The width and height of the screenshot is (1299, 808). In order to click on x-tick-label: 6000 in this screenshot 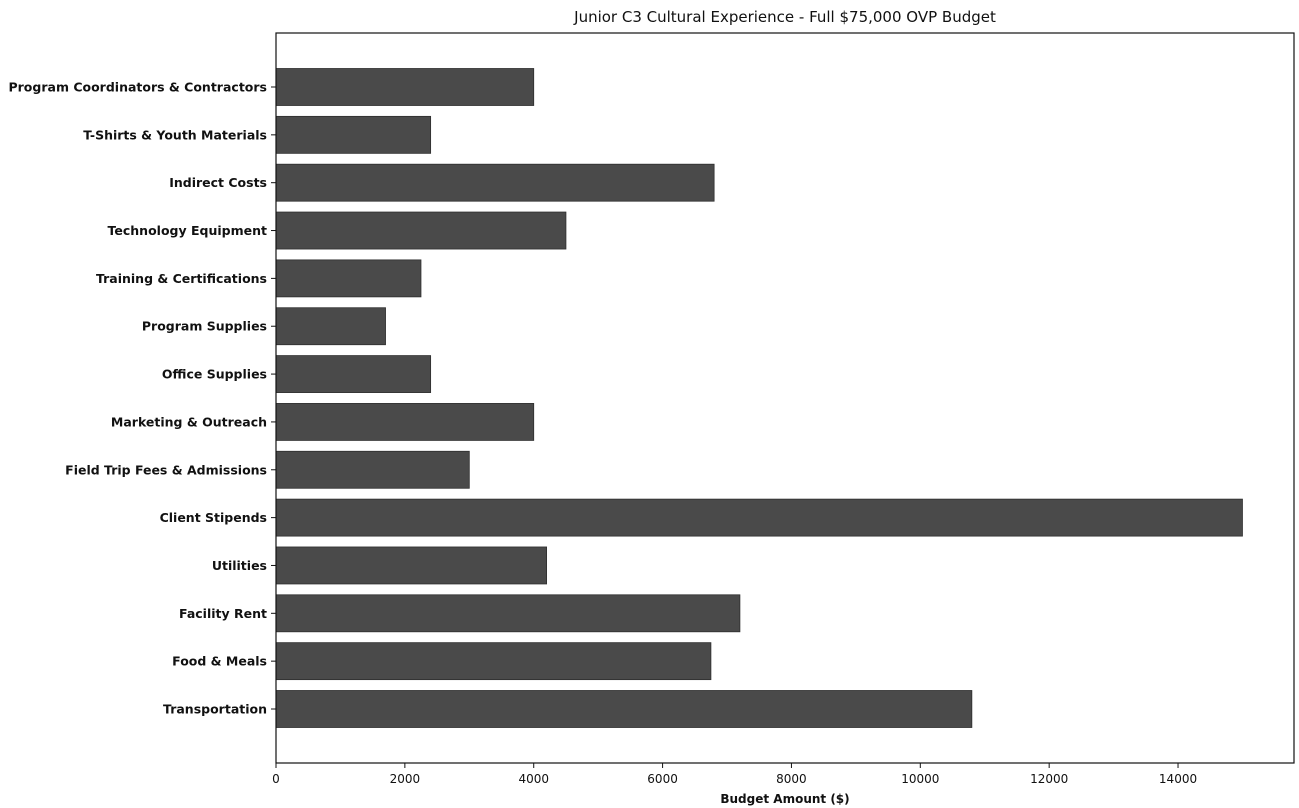, I will do `click(662, 779)`.